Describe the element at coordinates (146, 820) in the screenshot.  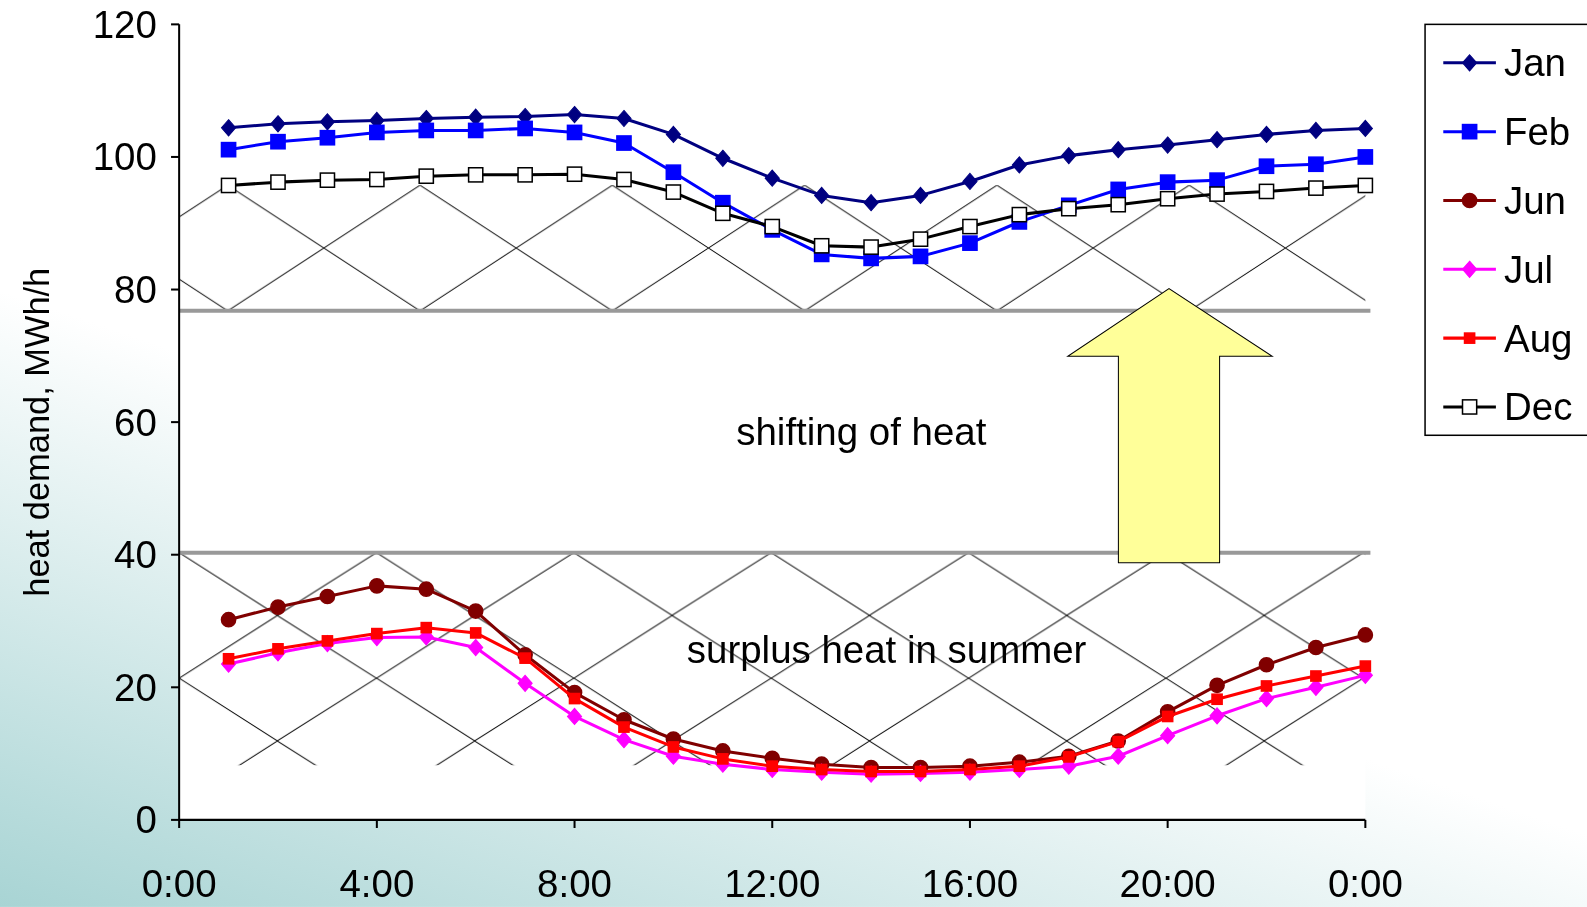
I see `y-tick-label: 0` at that location.